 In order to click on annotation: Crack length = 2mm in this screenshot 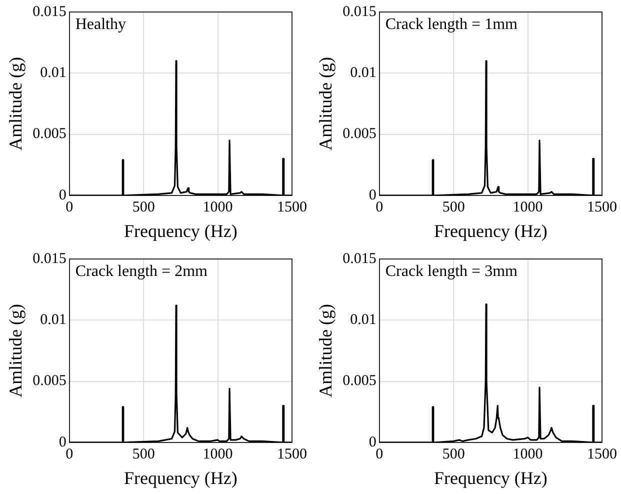, I will do `click(141, 271)`.